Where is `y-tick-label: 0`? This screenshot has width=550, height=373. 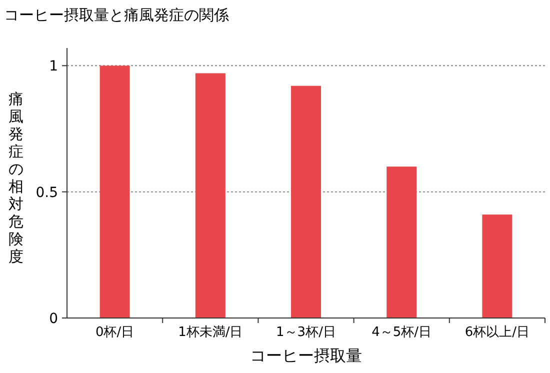
y-tick-label: 0 is located at coordinates (53, 319).